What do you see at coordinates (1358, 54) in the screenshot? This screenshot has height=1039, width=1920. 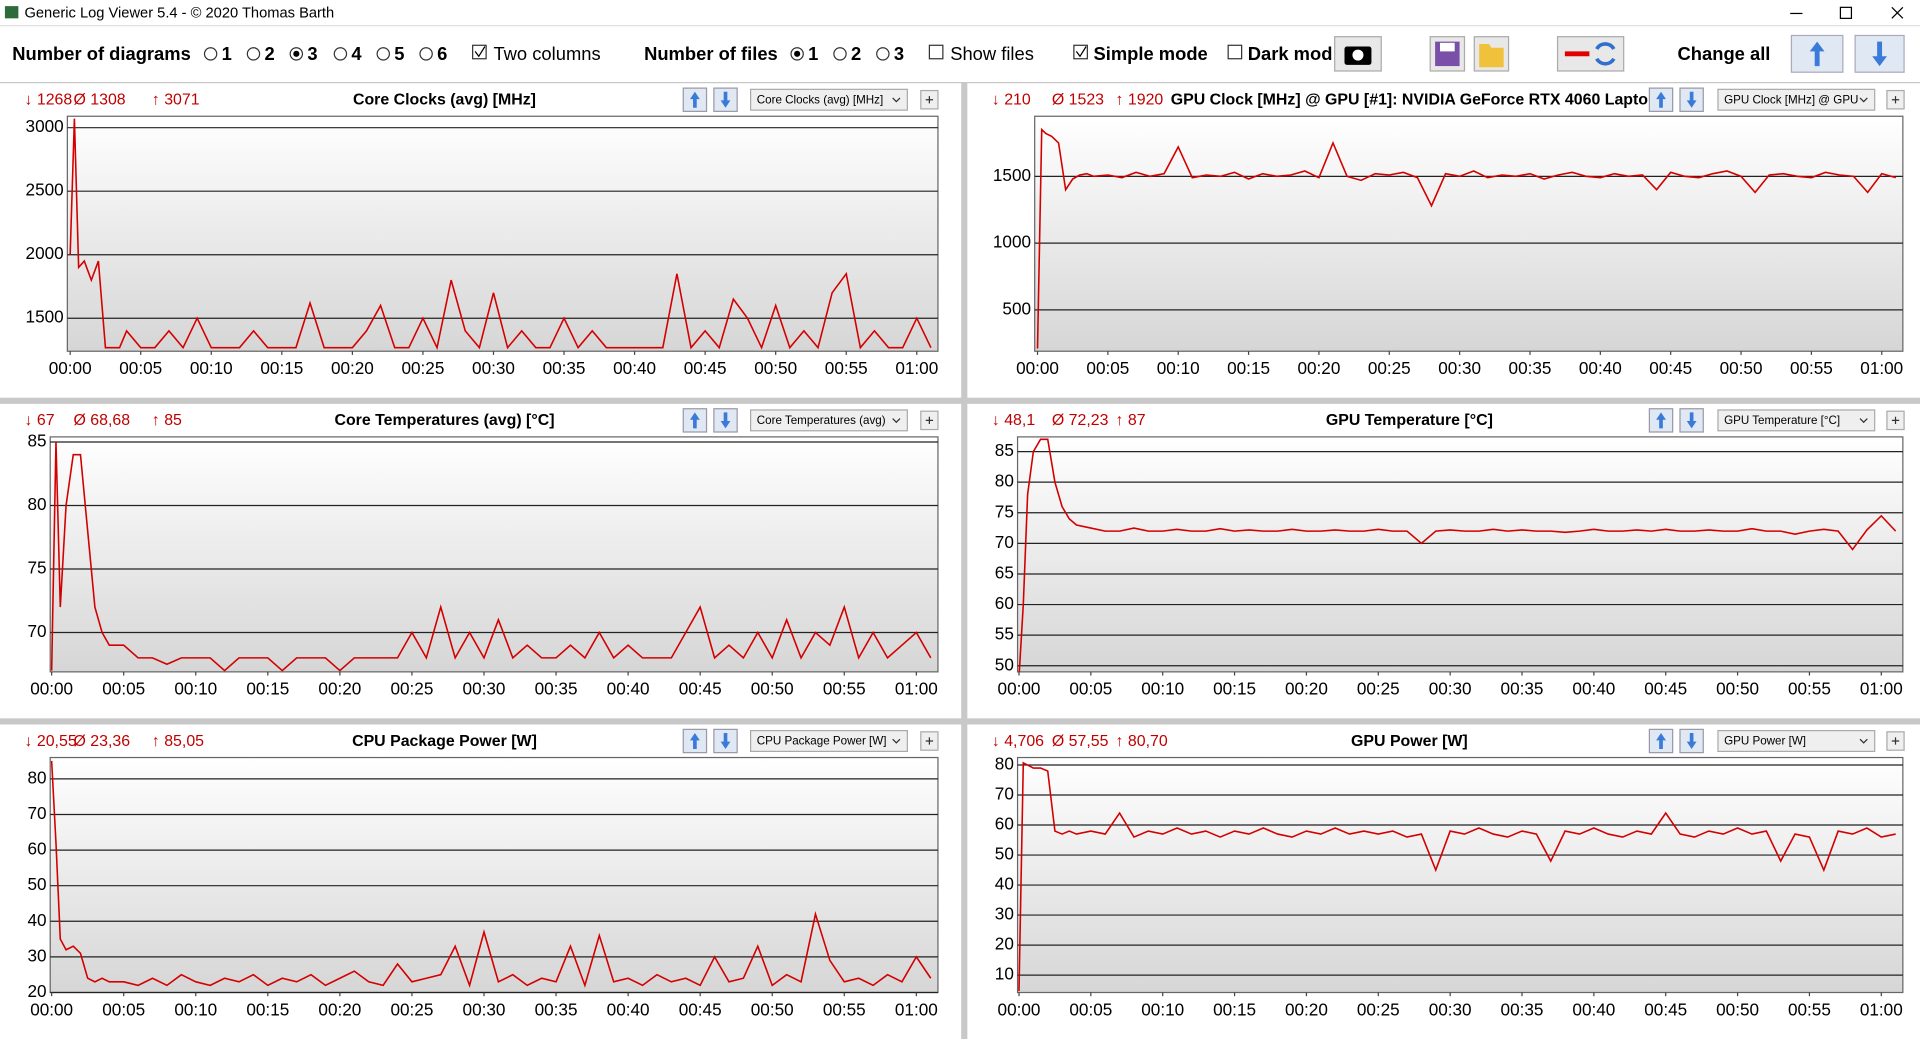 I see `screenshot-button` at bounding box center [1358, 54].